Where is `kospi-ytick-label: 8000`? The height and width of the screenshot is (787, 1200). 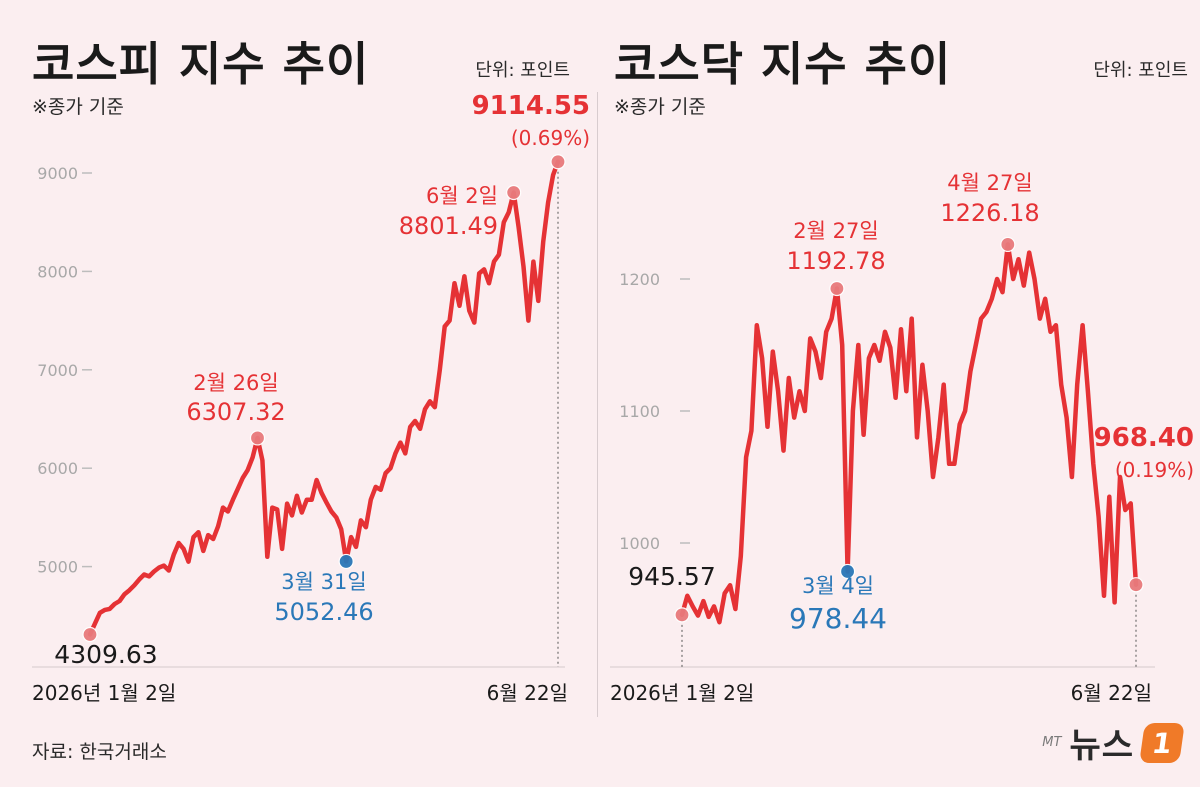
kospi-ytick-label: 8000 is located at coordinates (57, 271).